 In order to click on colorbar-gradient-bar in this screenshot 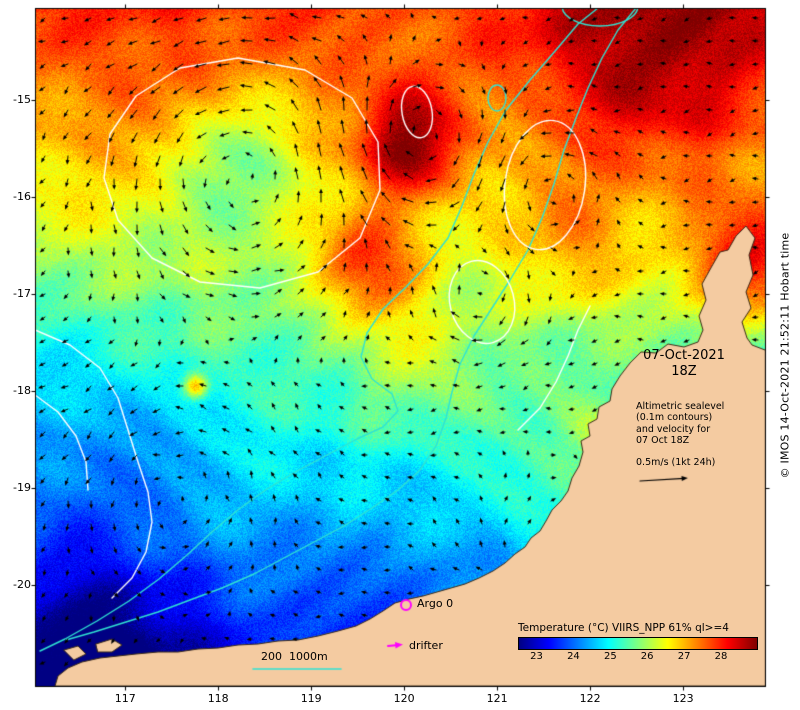, I will do `click(638, 643)`.